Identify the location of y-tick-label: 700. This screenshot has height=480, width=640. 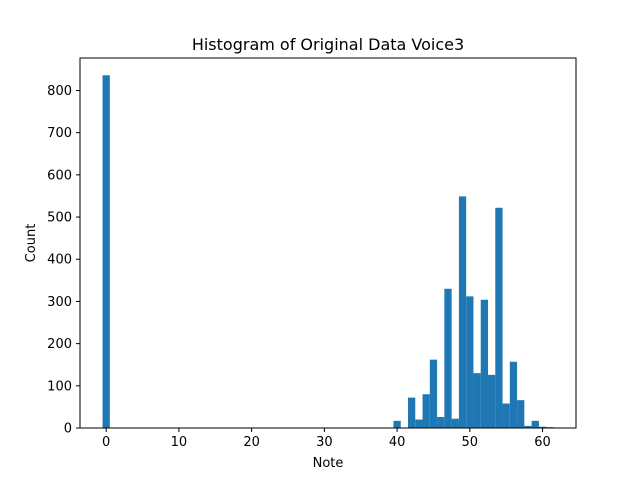
(59, 133).